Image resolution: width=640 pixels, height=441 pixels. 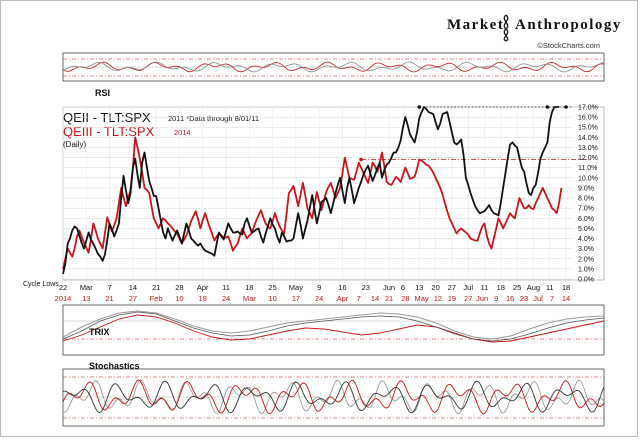 What do you see at coordinates (41, 284) in the screenshot?
I see `cycle-lows-label: Cycle Lows` at bounding box center [41, 284].